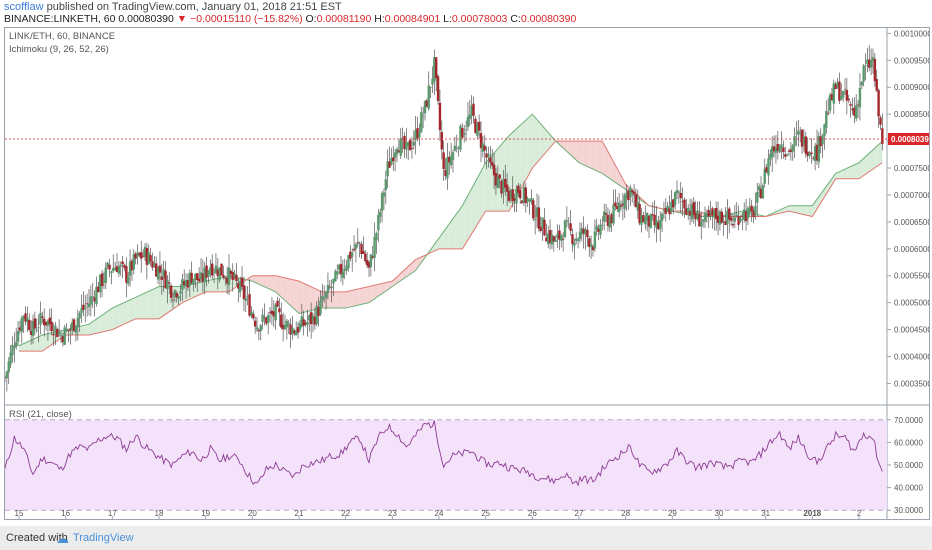 The image size is (932, 550). What do you see at coordinates (19, 513) in the screenshot?
I see `time-tick-label: 15` at bounding box center [19, 513].